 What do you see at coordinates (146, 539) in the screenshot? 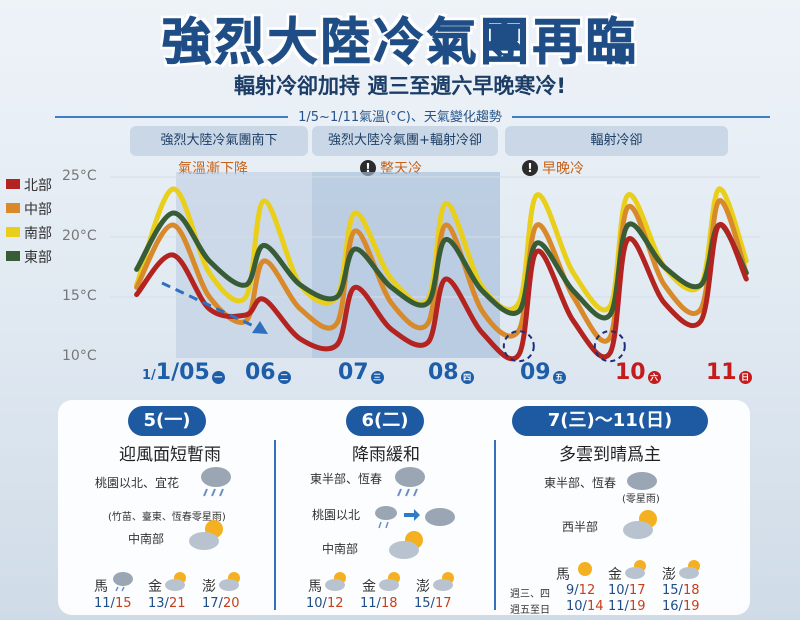
I see `col1-region-3: 中南部` at bounding box center [146, 539].